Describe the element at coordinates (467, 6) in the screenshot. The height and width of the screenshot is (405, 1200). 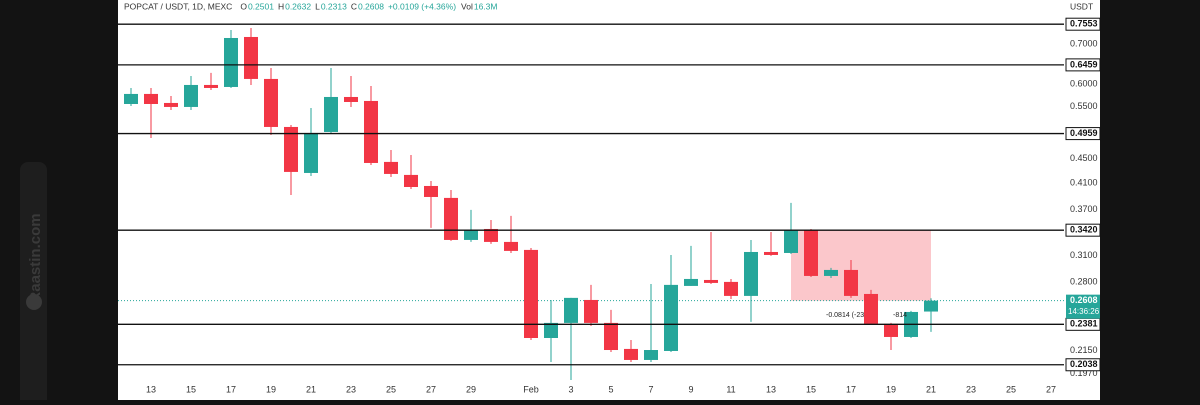
I see `volume-label: Vol` at that location.